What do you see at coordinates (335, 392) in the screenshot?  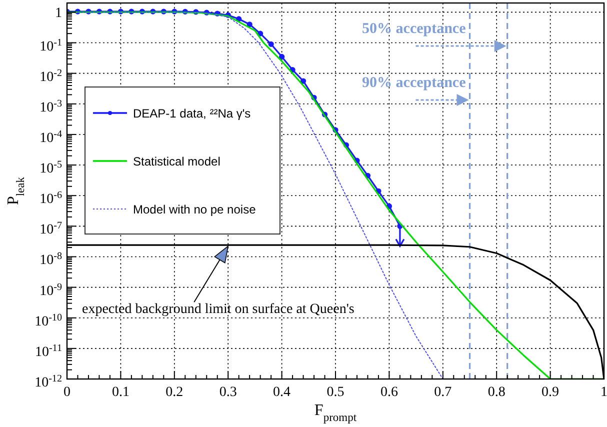 I see `x-tick-label: 0.5` at bounding box center [335, 392].